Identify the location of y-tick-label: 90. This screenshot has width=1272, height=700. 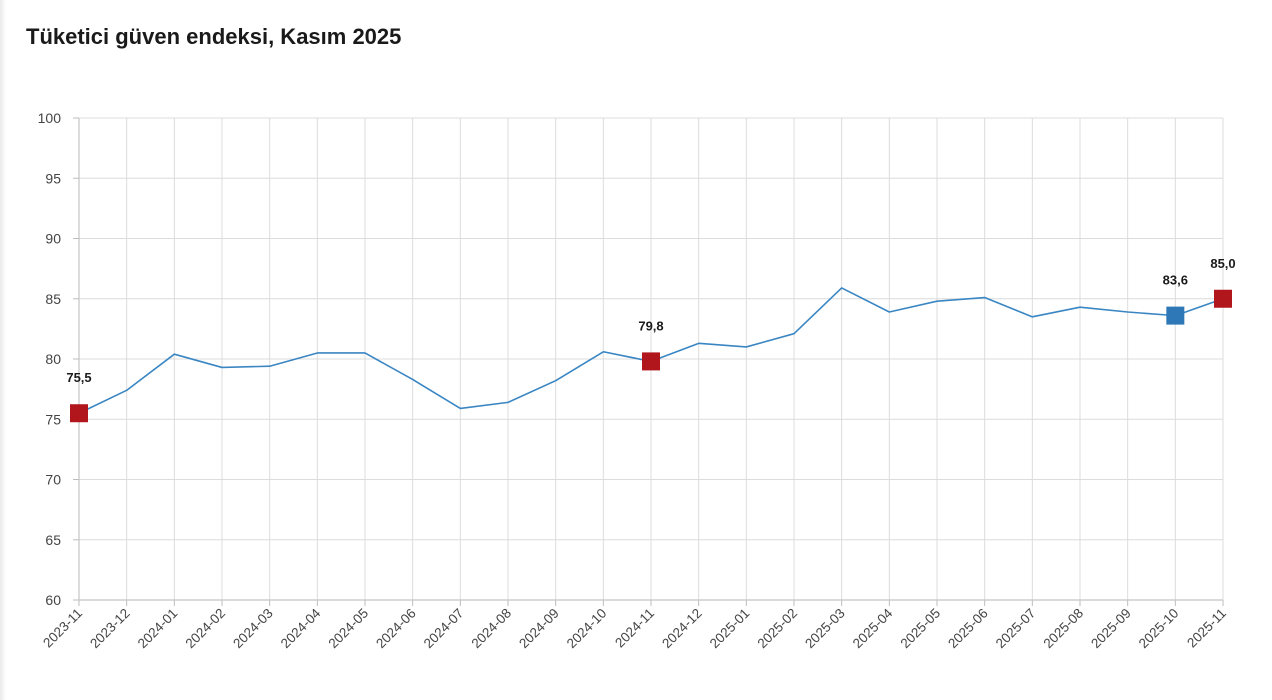
(53, 239).